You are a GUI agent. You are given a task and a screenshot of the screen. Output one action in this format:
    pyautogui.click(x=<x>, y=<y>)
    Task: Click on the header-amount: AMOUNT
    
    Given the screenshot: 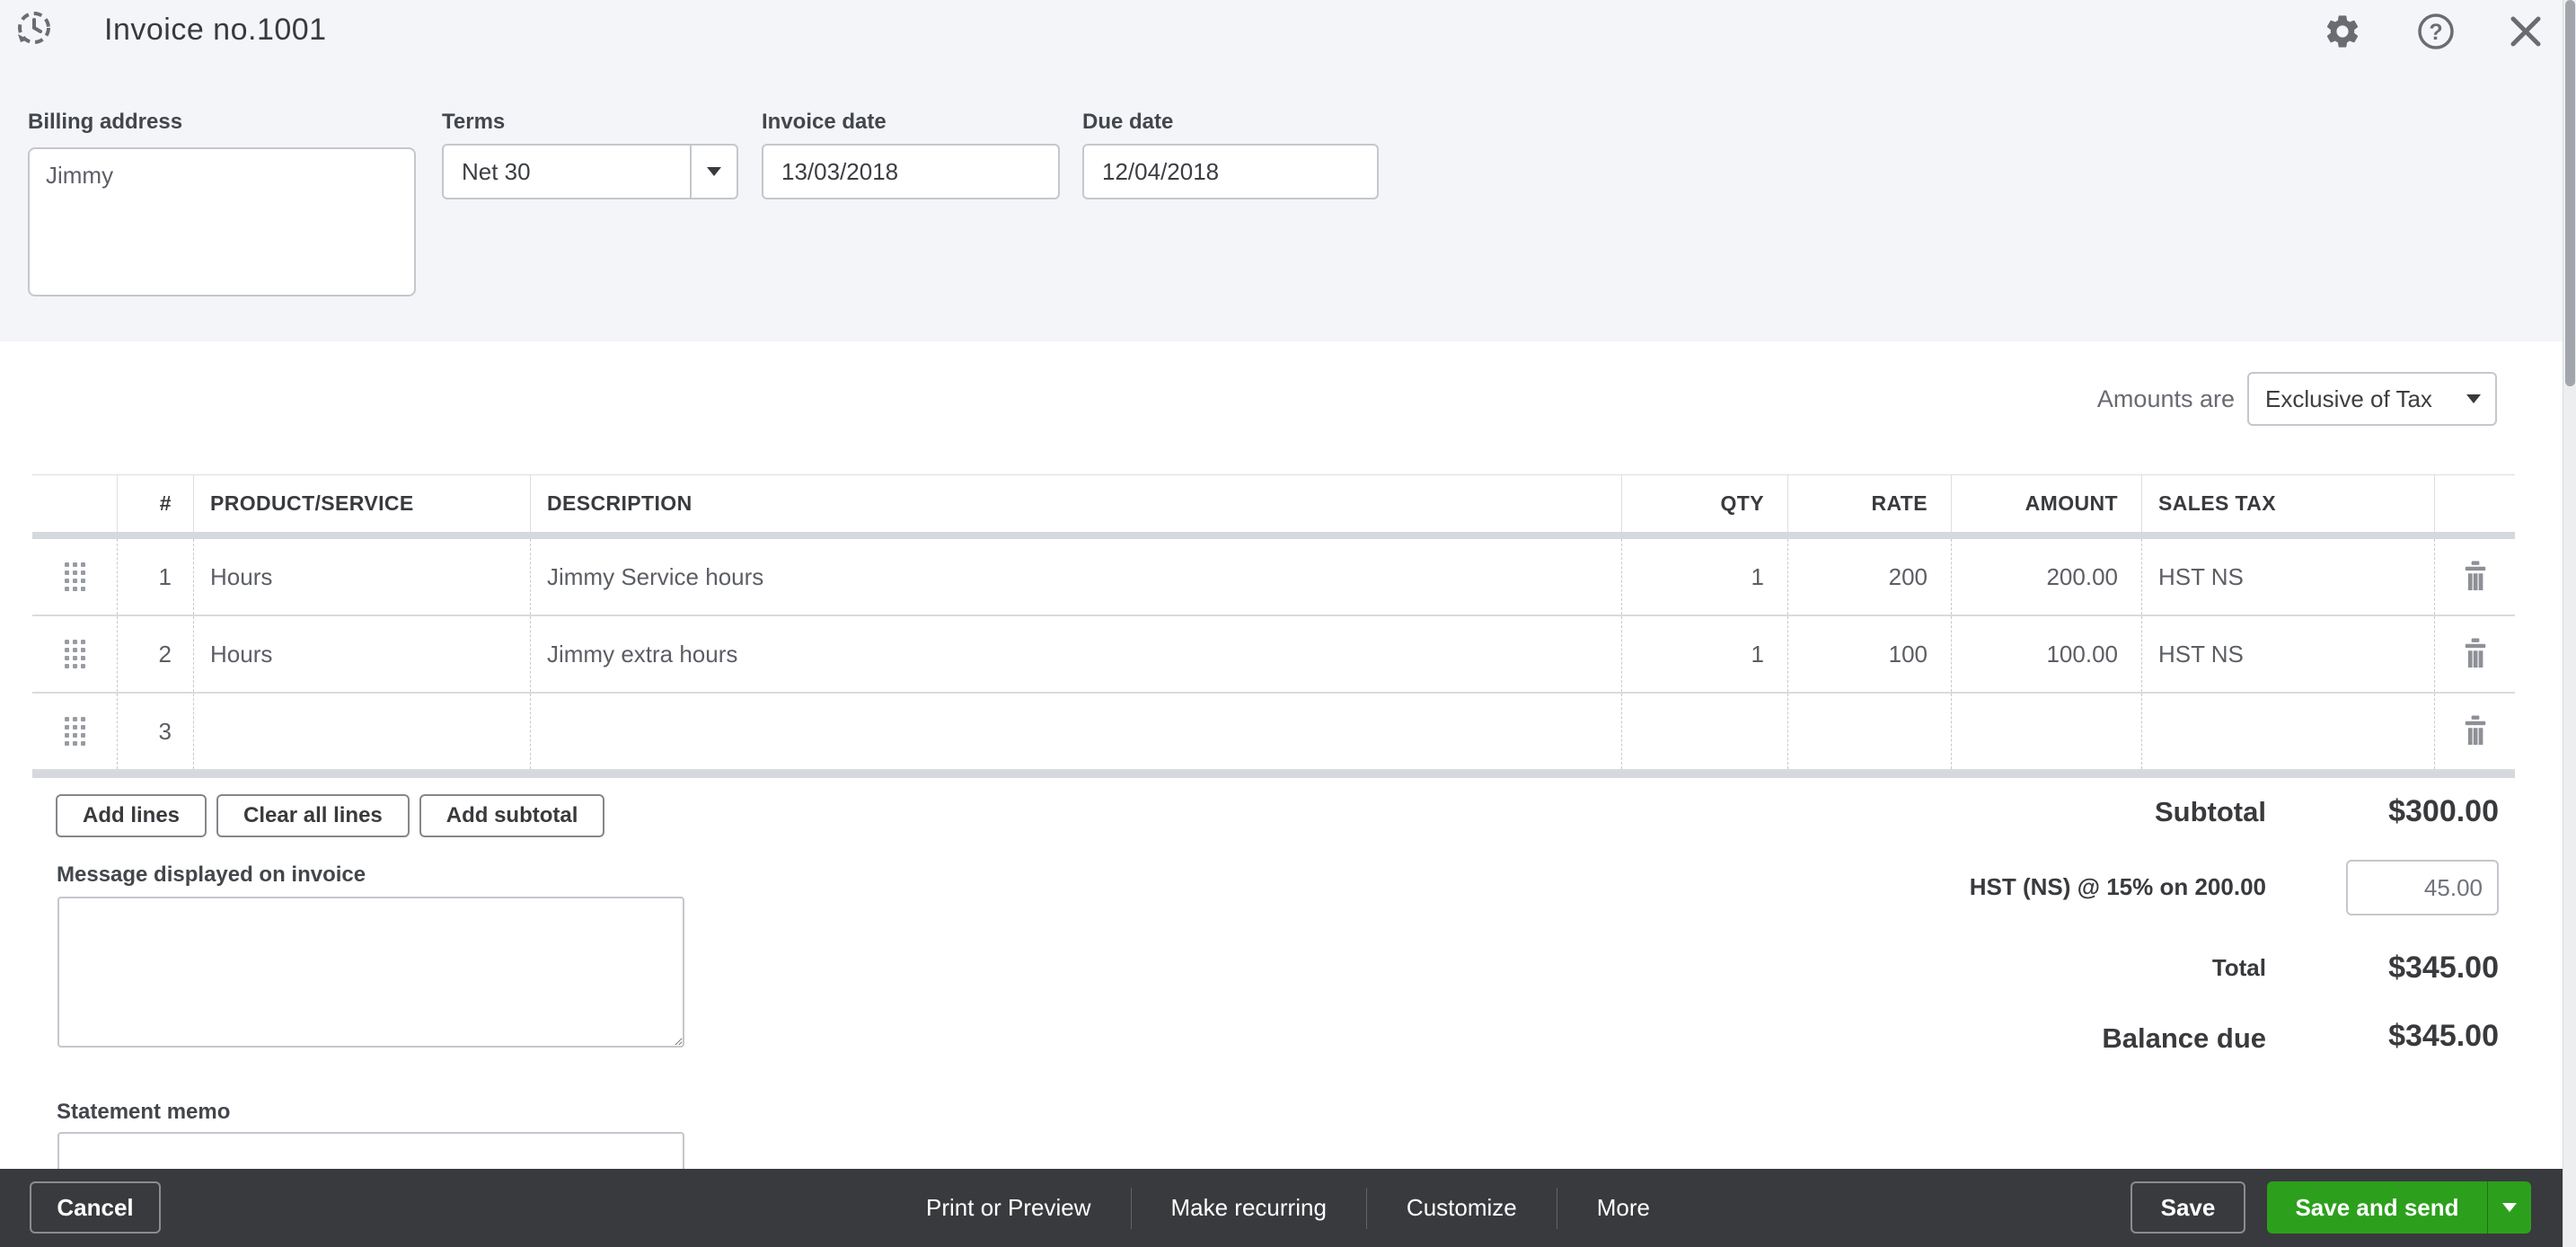 What is the action you would take?
    pyautogui.click(x=2046, y=503)
    